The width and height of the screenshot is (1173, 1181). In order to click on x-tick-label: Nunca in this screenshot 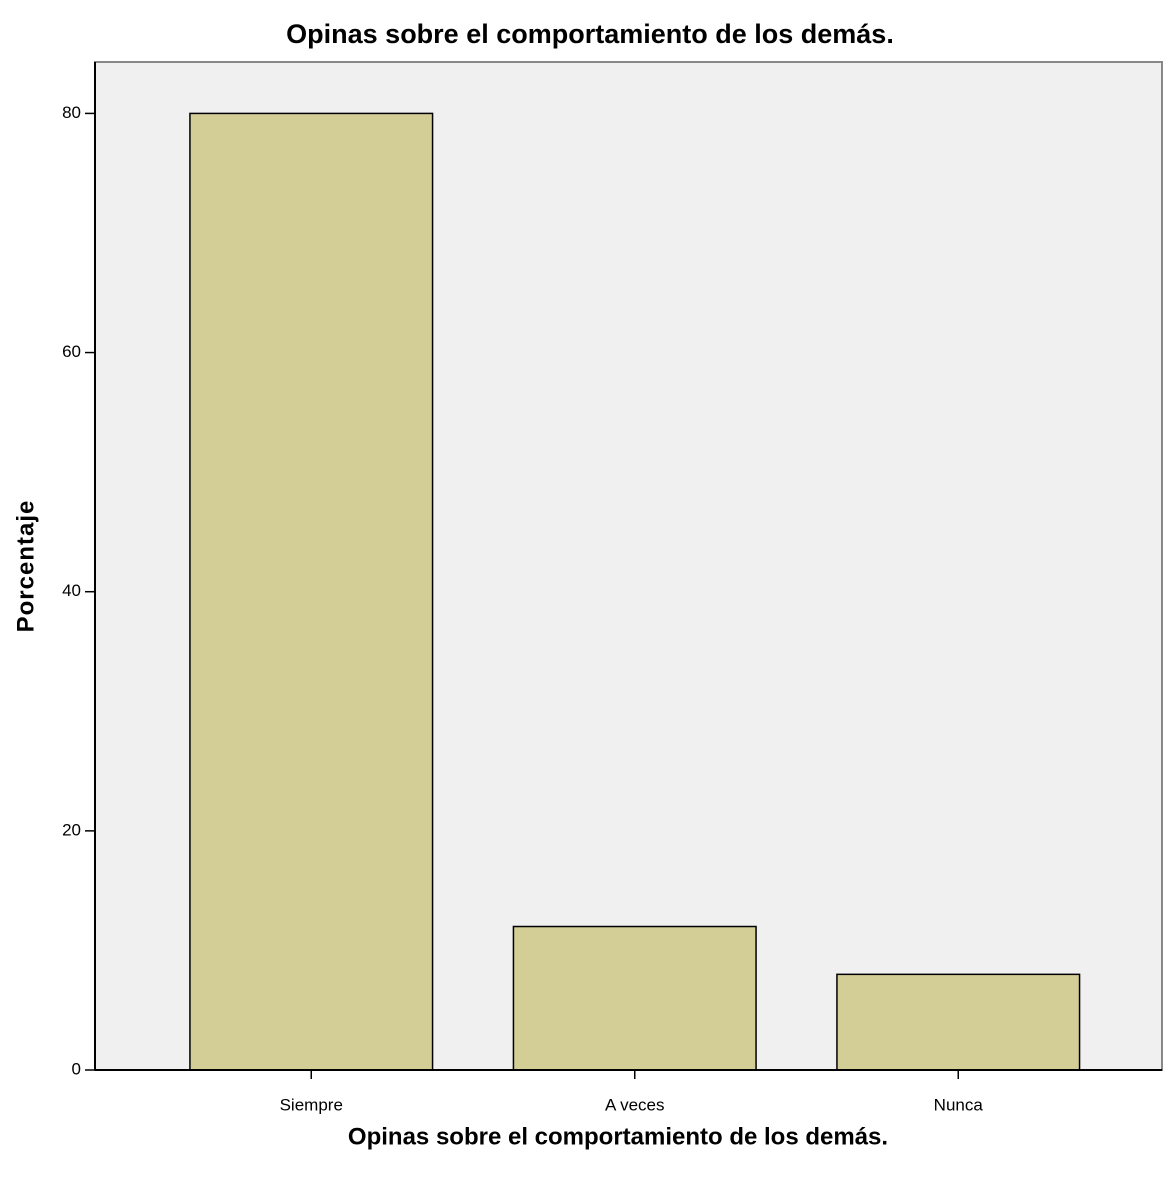, I will do `click(959, 1104)`.